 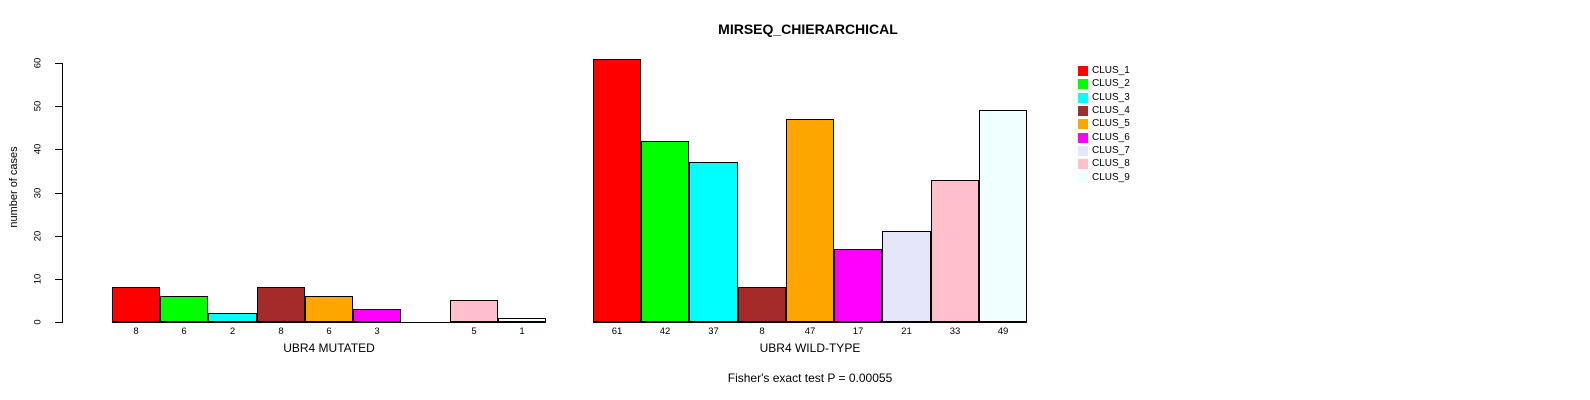 What do you see at coordinates (38, 236) in the screenshot?
I see `y-tick-label: 20` at bounding box center [38, 236].